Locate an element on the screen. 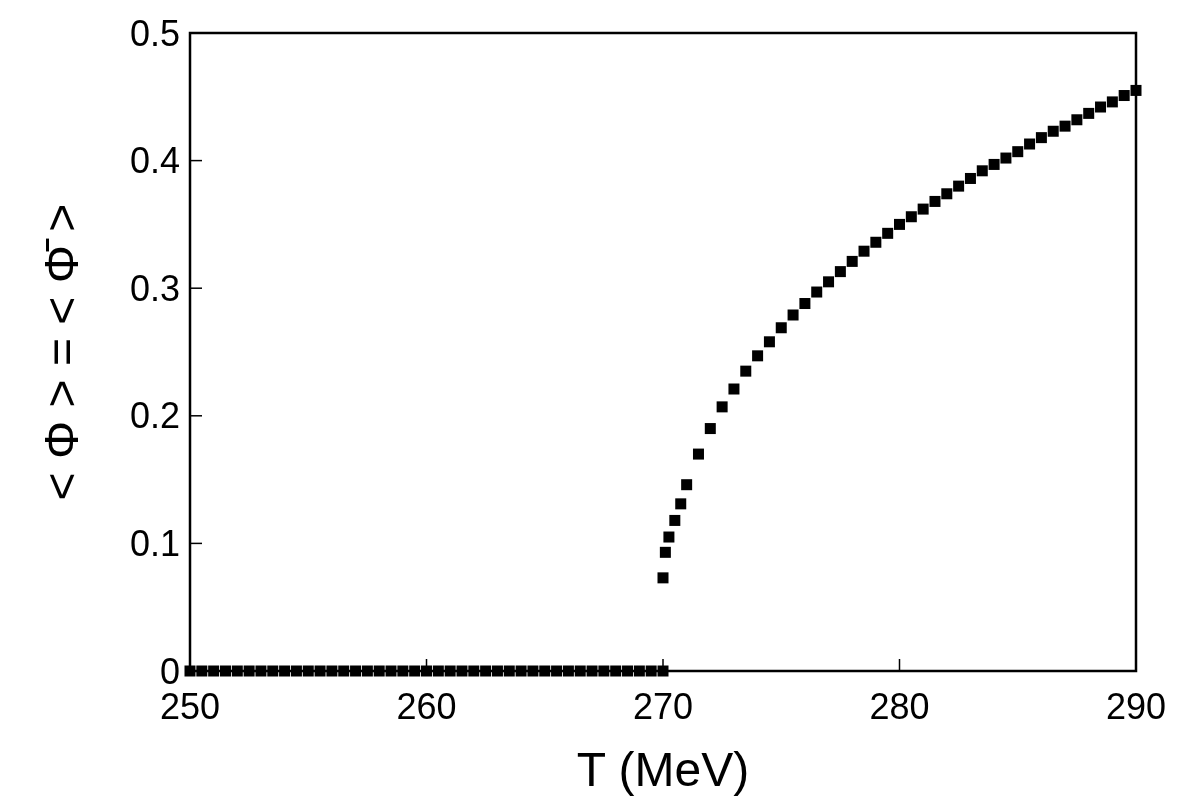 The width and height of the screenshot is (1182, 800). x-tick-label: 260 is located at coordinates (426, 706).